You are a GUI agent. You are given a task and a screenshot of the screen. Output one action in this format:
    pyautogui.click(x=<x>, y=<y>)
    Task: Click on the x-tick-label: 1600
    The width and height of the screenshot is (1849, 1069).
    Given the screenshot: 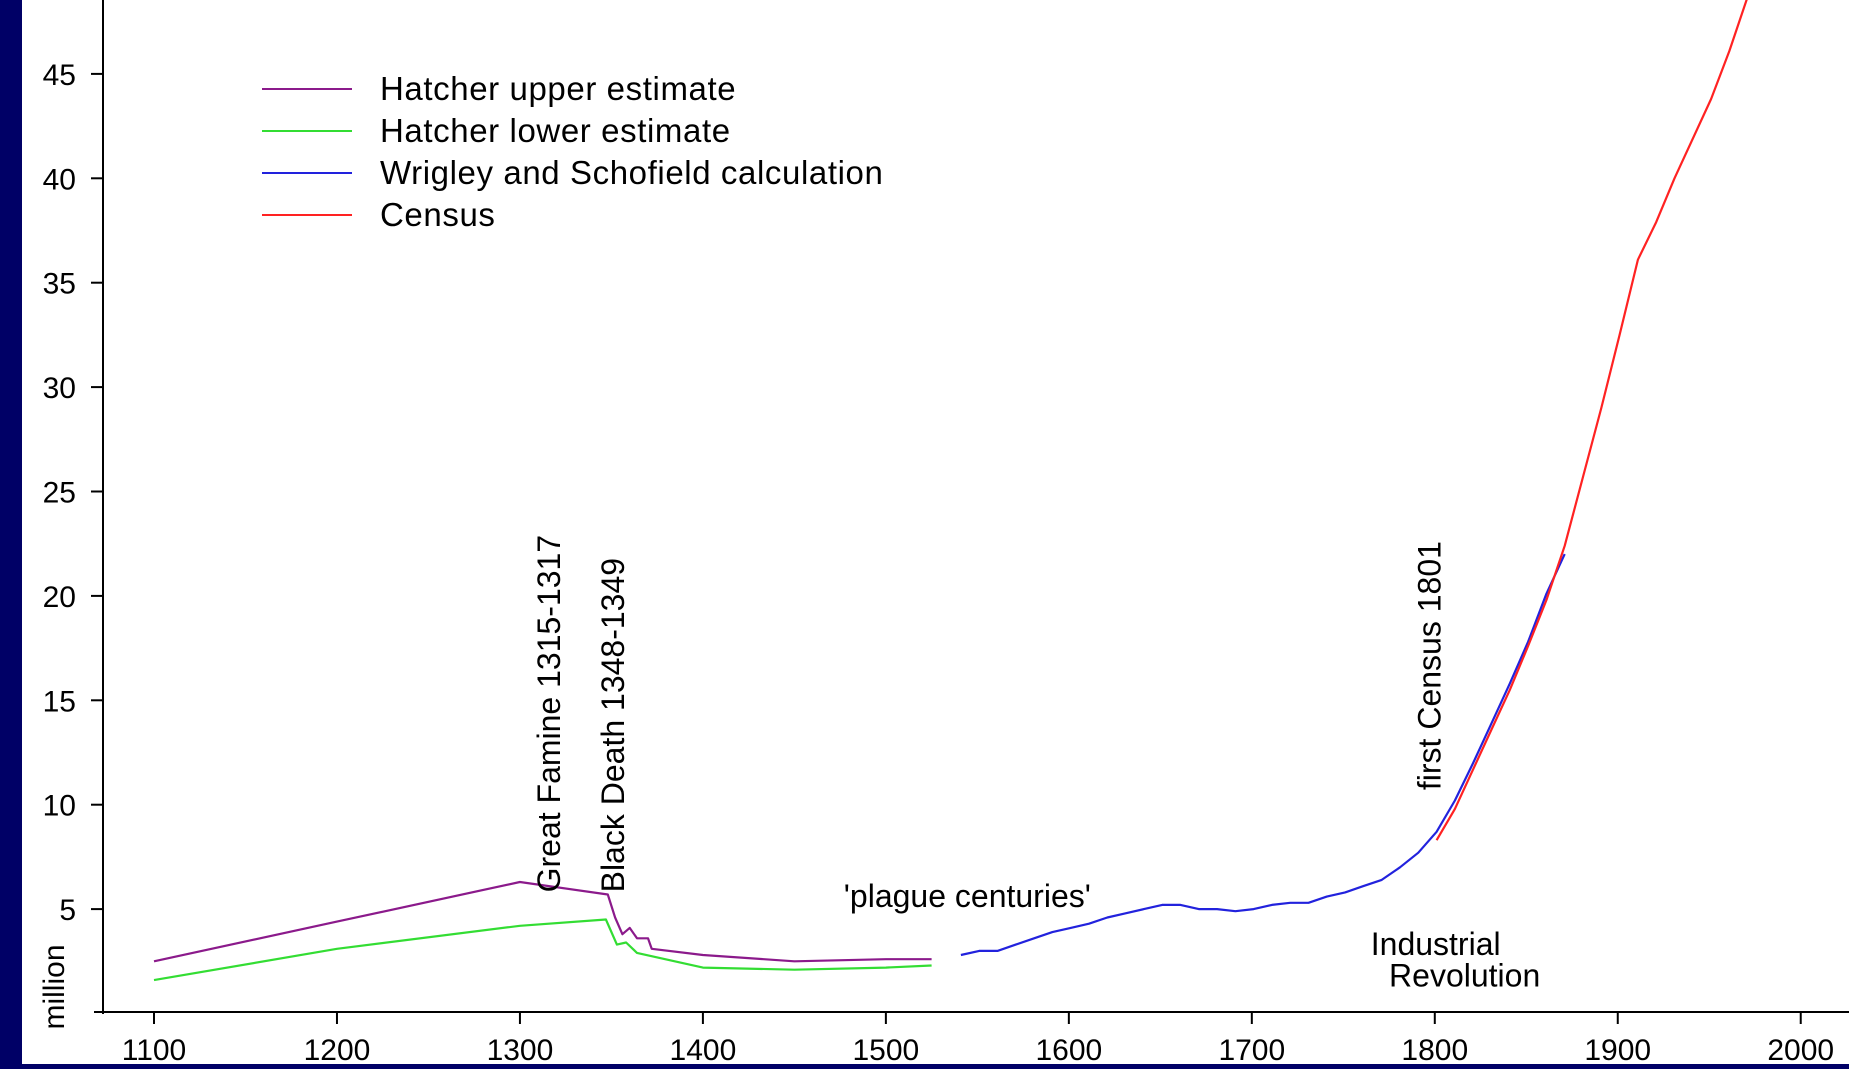 What is the action you would take?
    pyautogui.click(x=1068, y=1049)
    